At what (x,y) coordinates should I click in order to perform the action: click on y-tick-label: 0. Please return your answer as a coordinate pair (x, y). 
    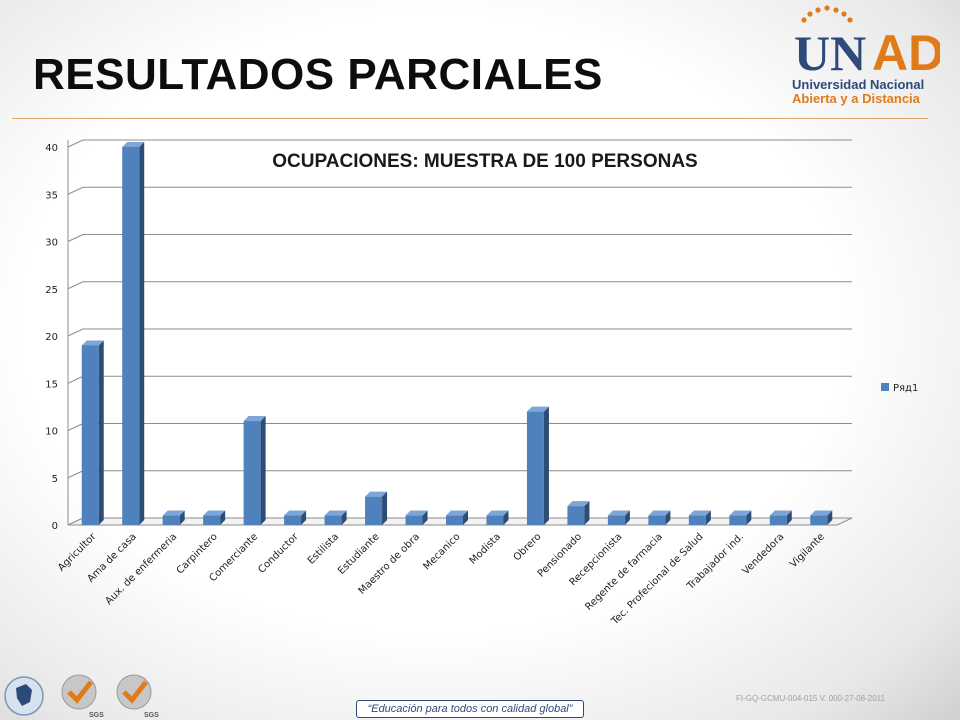
    Looking at the image, I should click on (55, 526).